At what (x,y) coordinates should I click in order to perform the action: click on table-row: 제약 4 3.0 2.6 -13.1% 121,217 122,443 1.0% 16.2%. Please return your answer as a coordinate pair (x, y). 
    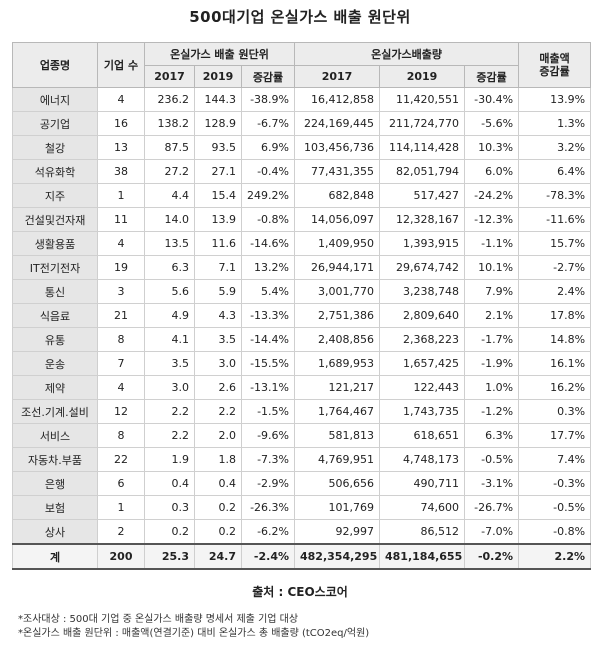
    Looking at the image, I should click on (302, 387).